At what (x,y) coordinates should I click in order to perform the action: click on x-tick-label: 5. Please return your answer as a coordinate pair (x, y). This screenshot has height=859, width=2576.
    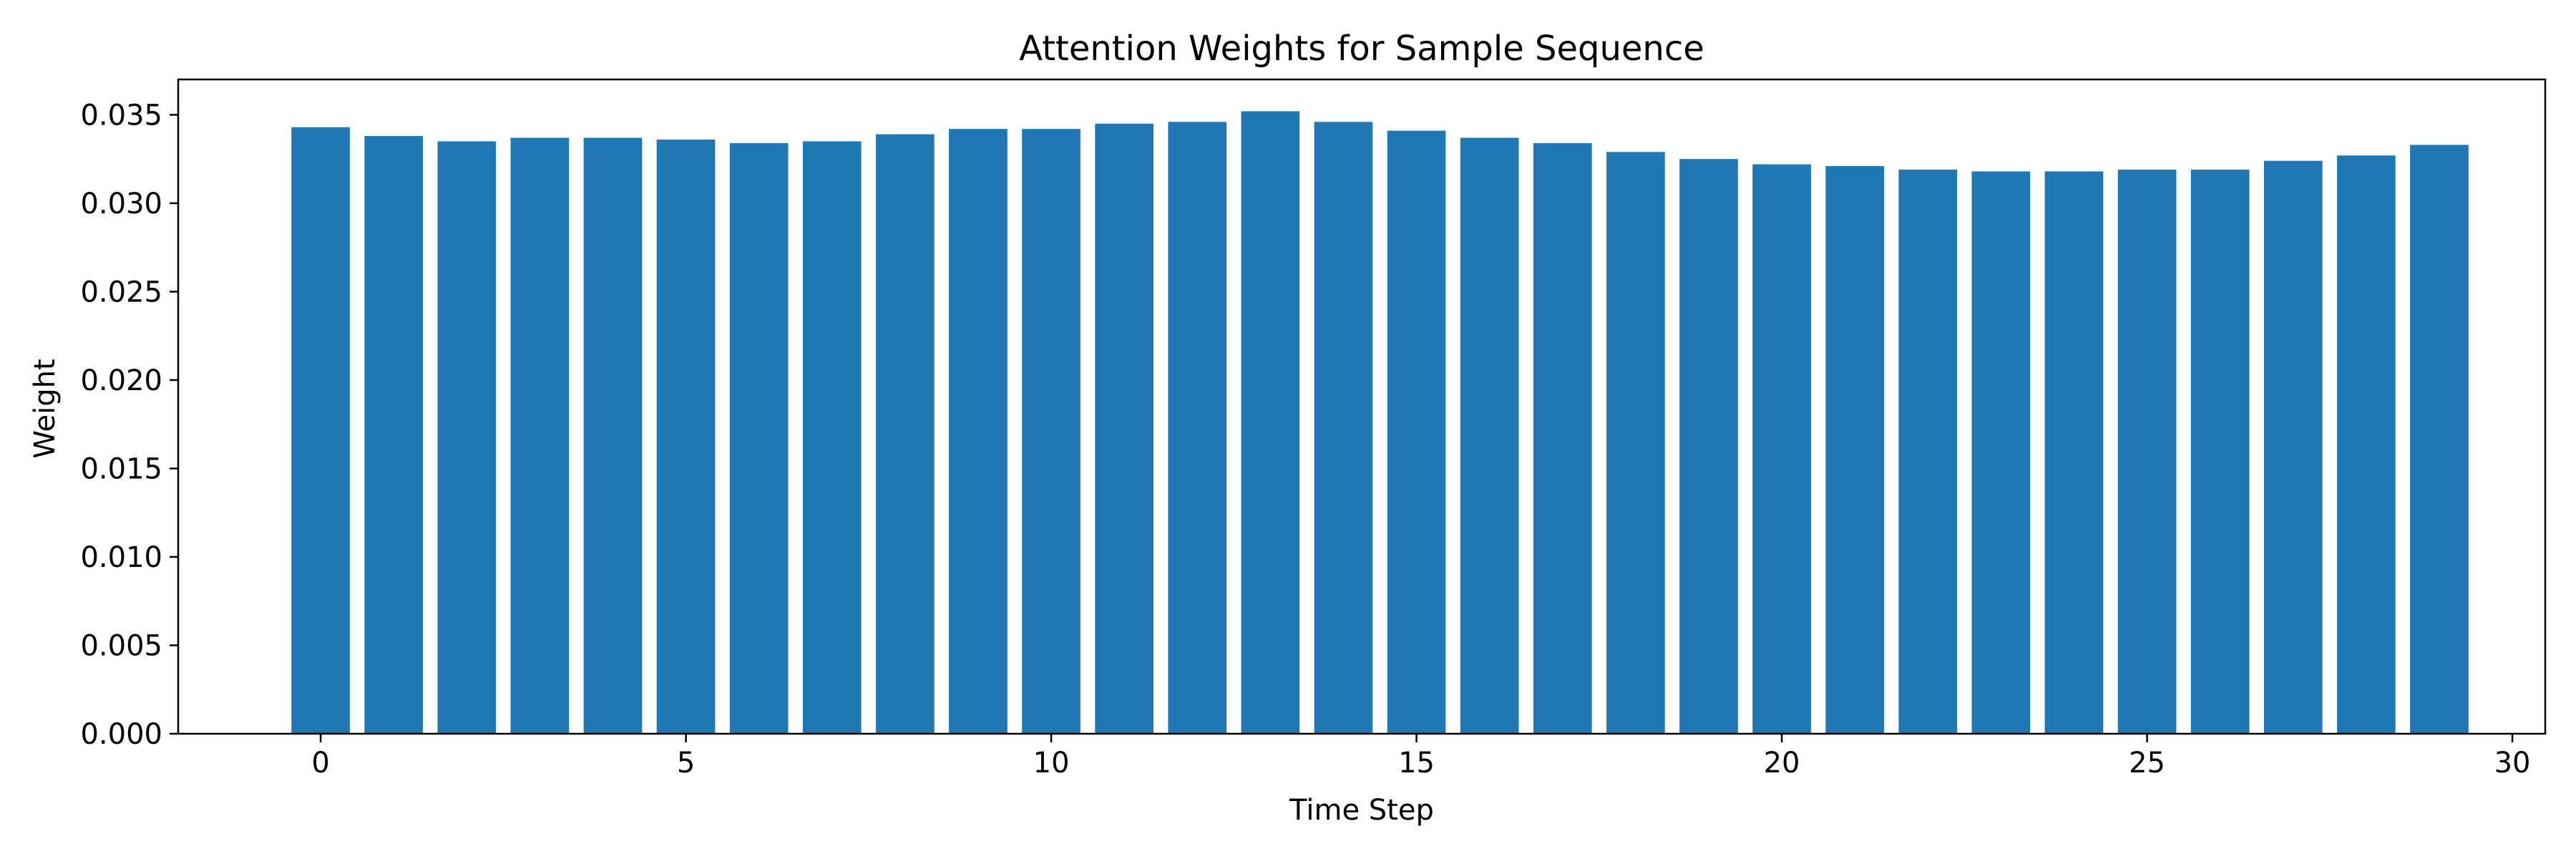
    Looking at the image, I should click on (686, 763).